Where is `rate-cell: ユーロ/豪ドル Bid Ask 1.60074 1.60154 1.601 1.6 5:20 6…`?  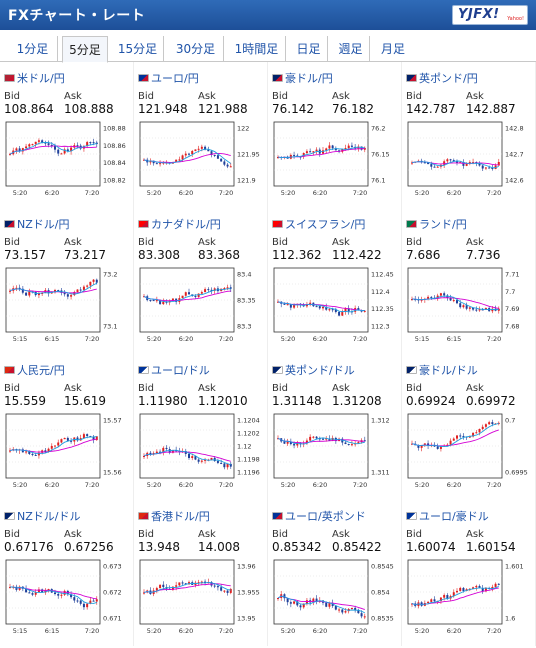 rate-cell: ユーロ/豪ドル Bid Ask 1.60074 1.60154 1.601 1.6 5:20 6… is located at coordinates (469, 573).